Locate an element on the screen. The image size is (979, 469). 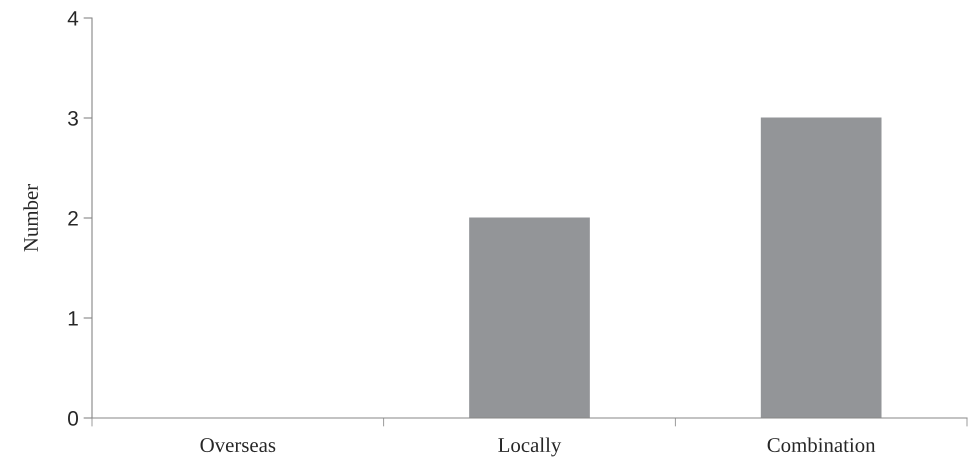
y-tick-label: 1 is located at coordinates (73, 318).